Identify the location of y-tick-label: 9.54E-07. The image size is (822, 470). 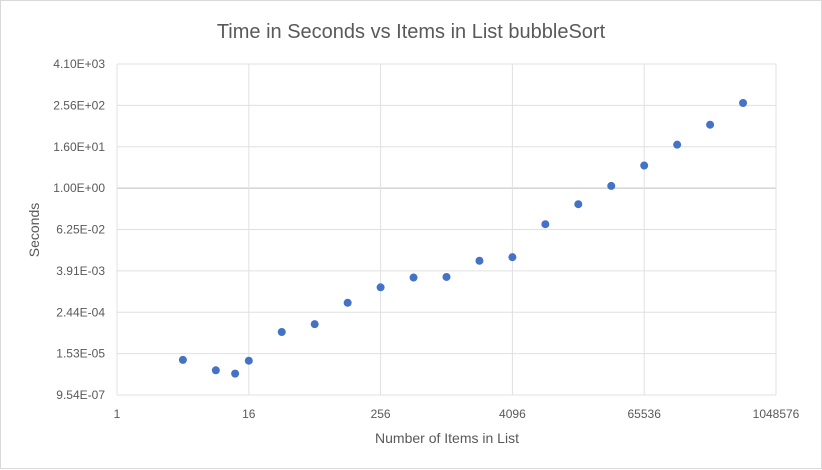
(80, 395).